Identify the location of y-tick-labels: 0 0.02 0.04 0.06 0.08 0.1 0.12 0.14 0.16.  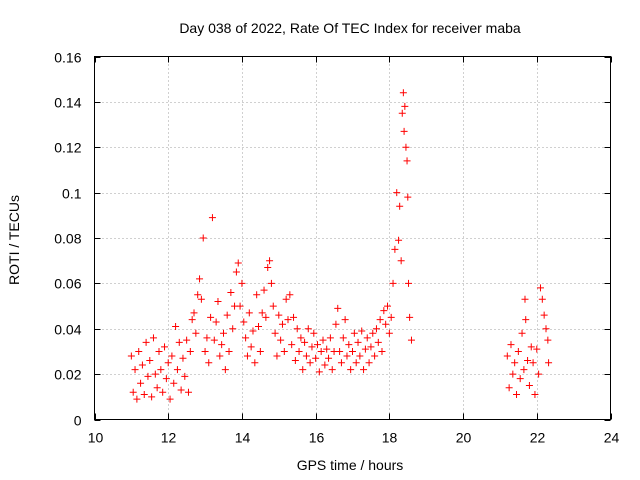
(67, 239).